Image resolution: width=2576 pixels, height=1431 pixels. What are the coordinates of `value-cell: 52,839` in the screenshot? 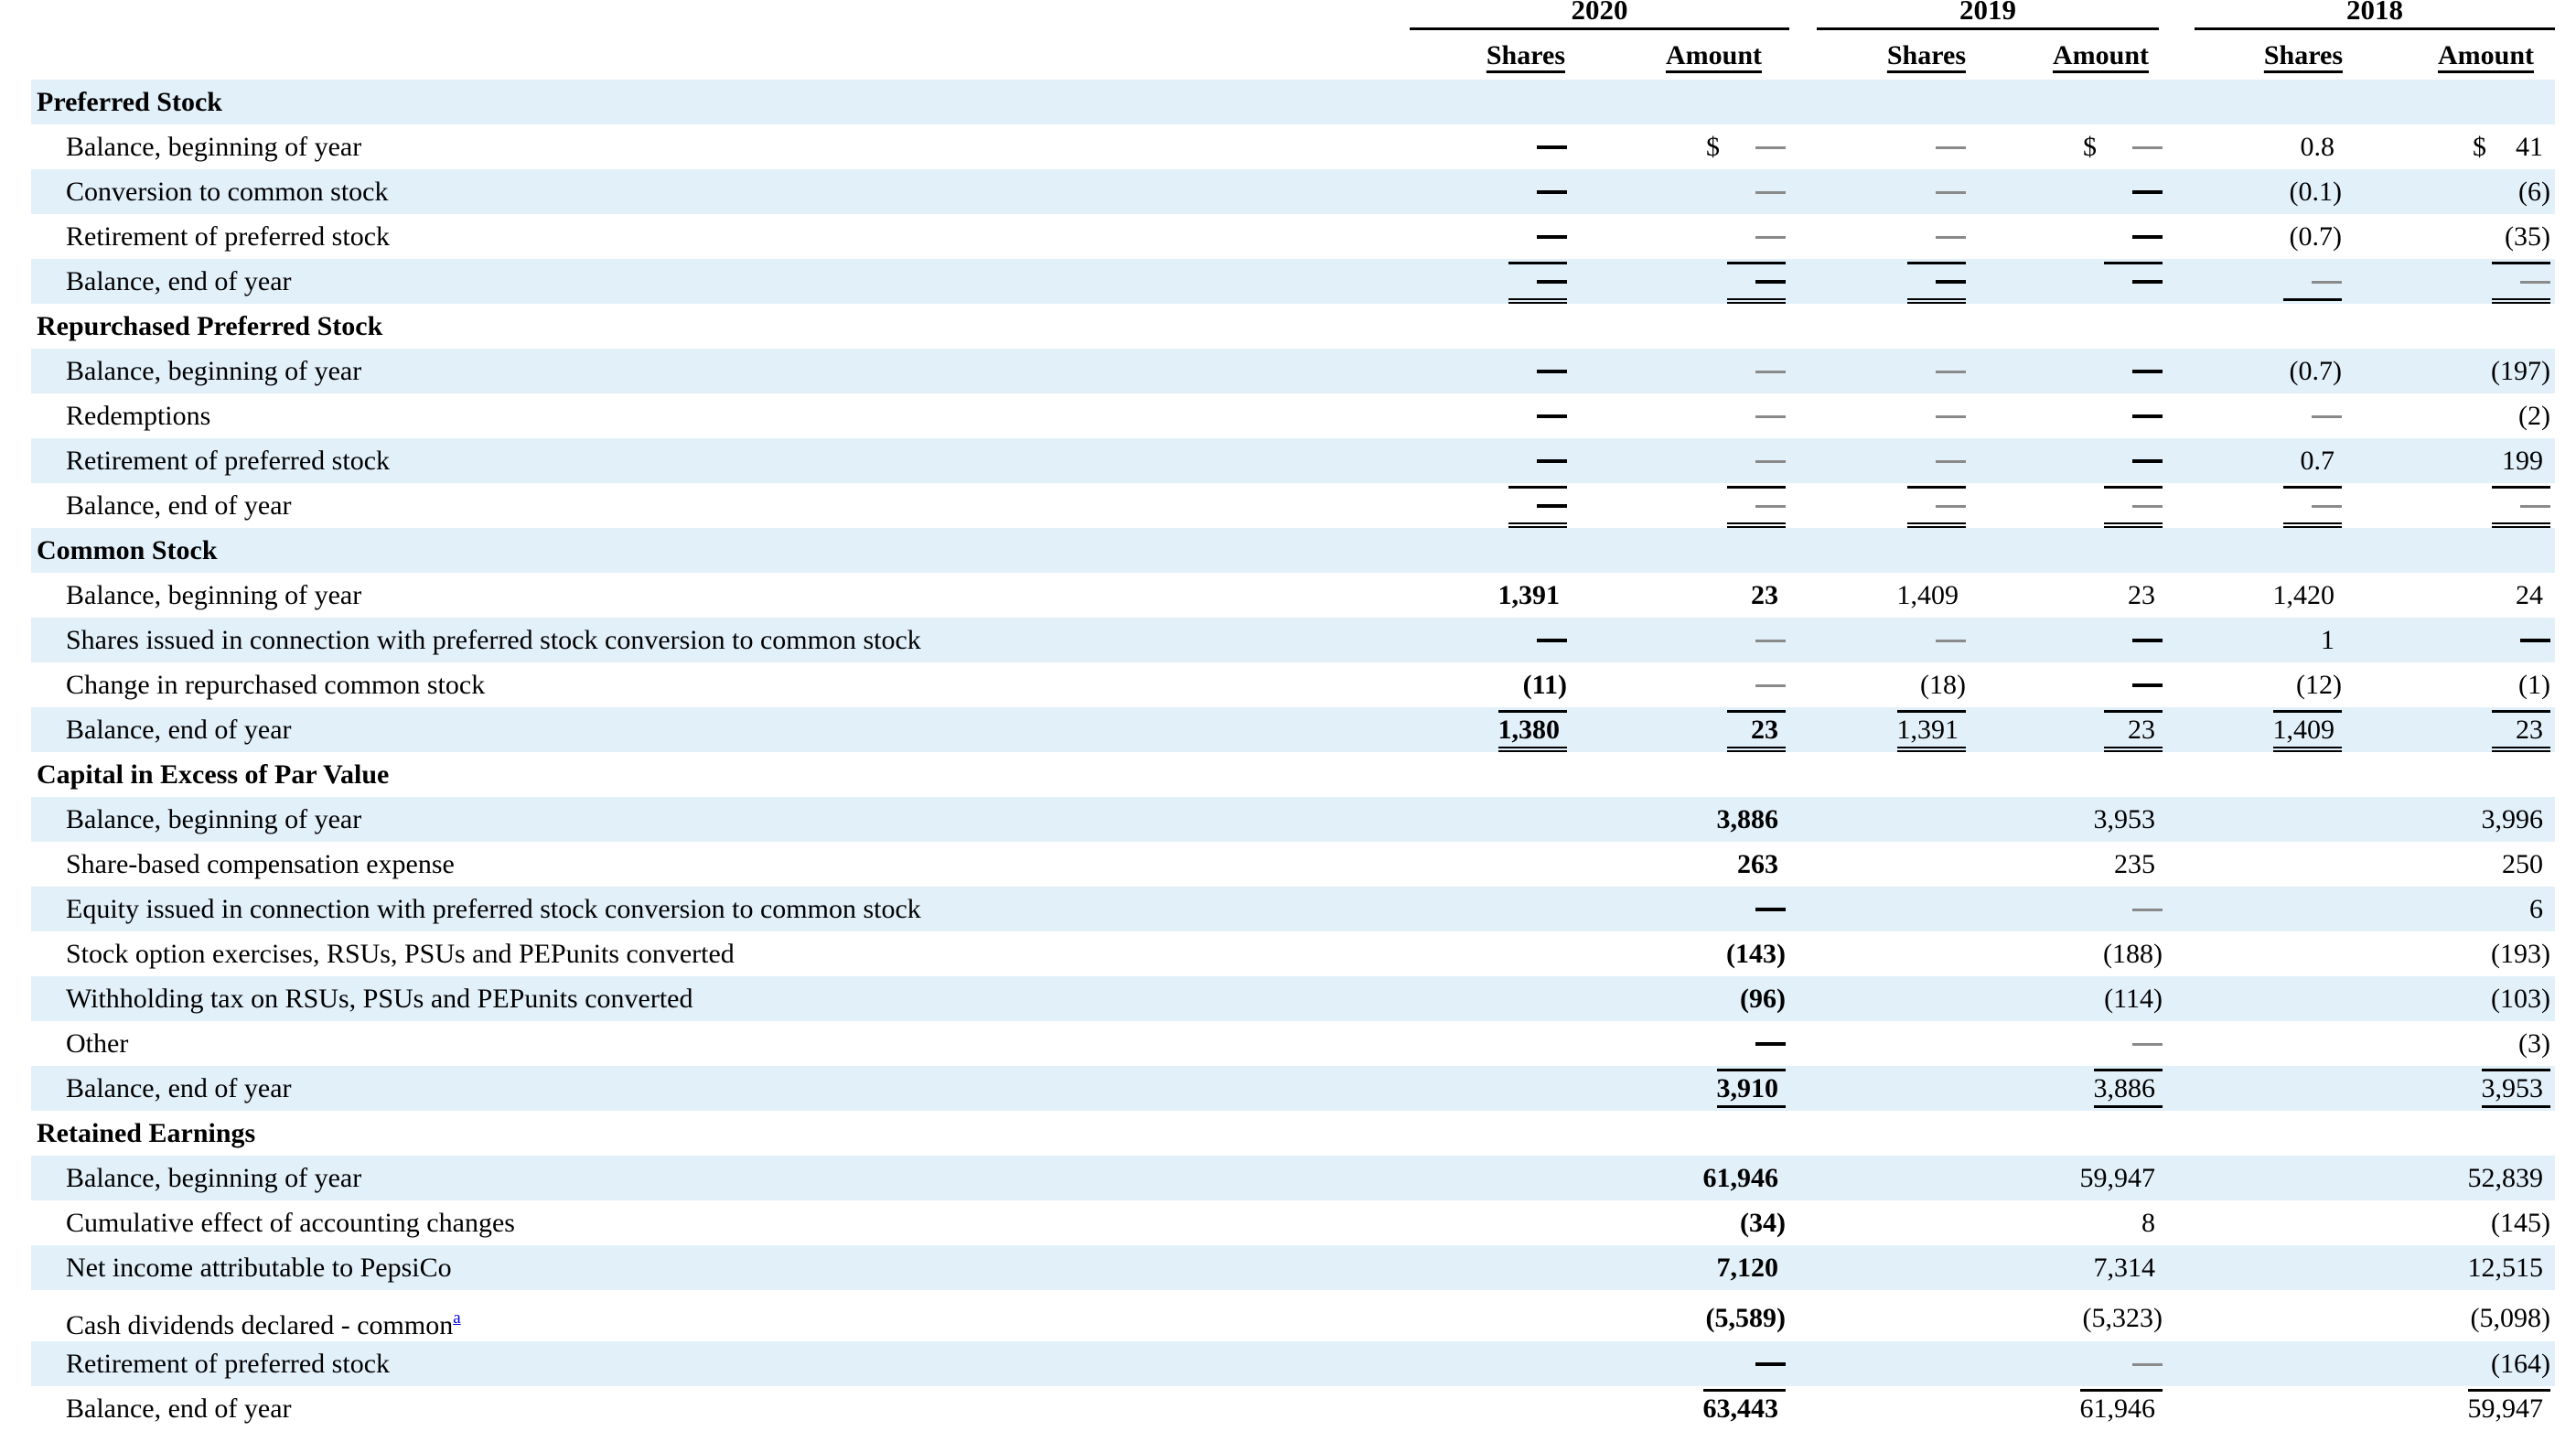 It's located at (2509, 1178).